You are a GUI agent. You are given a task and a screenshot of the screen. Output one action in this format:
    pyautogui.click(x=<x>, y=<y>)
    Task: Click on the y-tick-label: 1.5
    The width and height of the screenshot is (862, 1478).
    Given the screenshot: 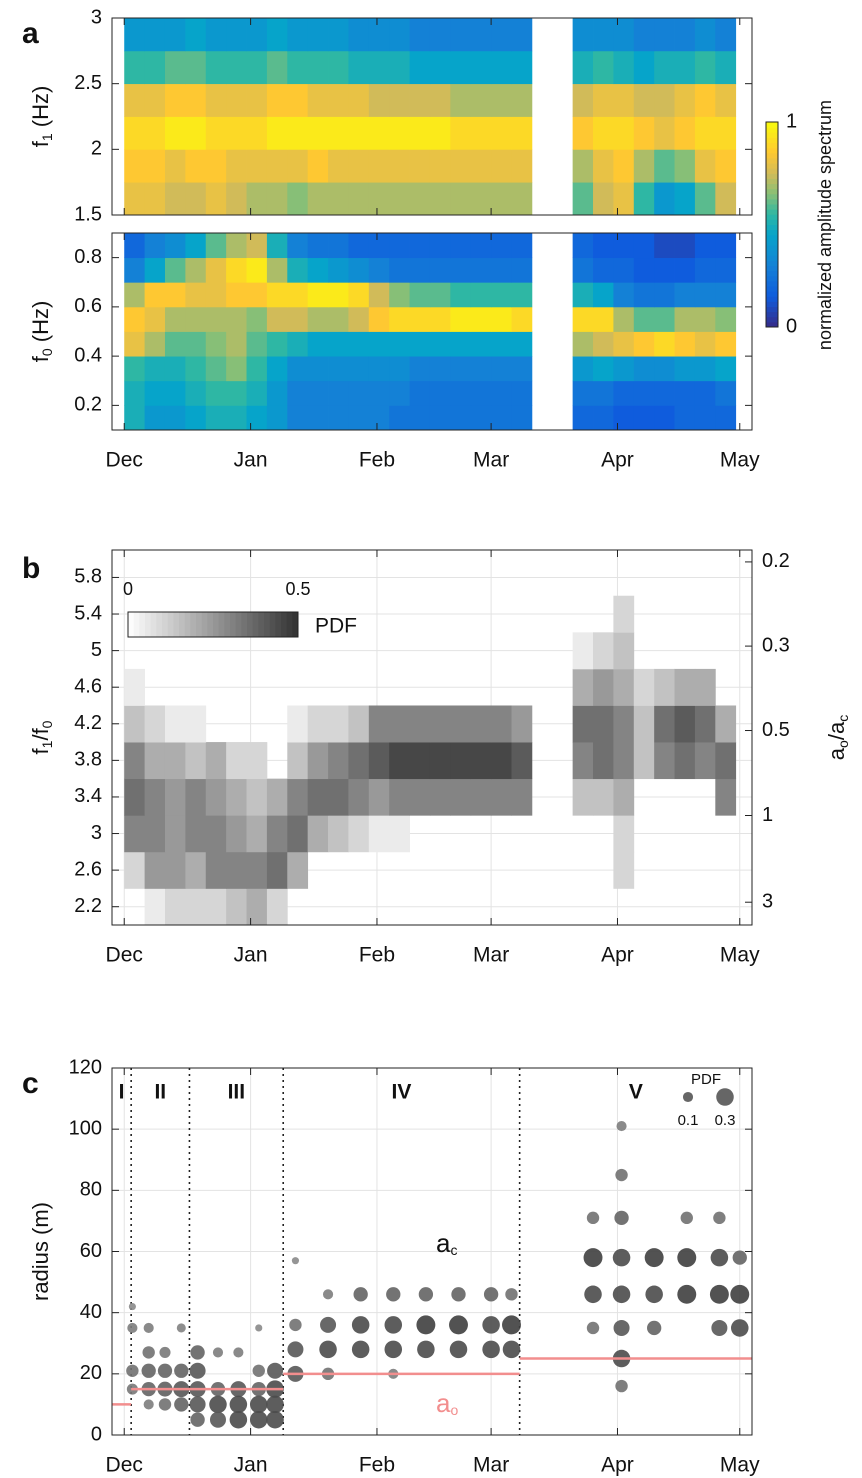 What is the action you would take?
    pyautogui.click(x=88, y=214)
    